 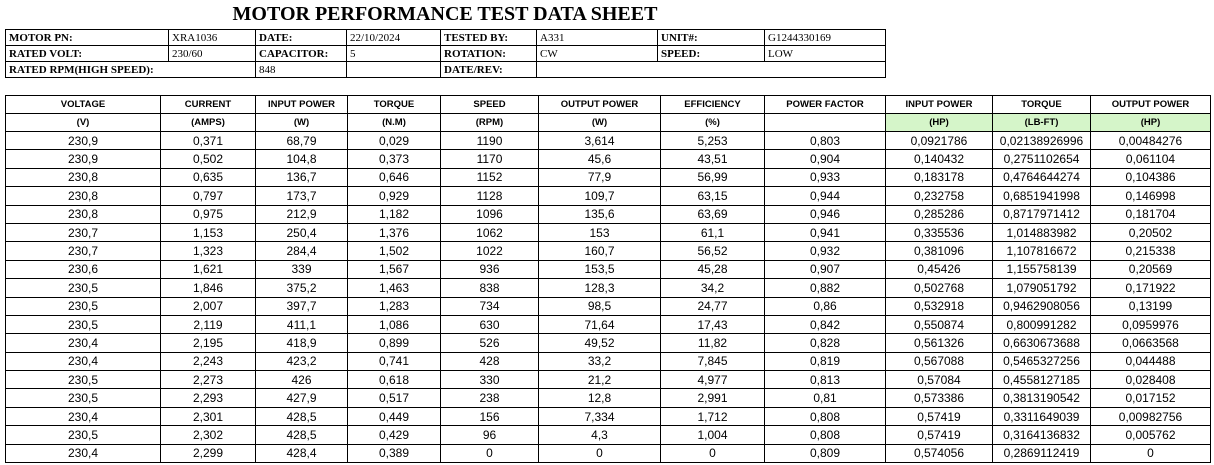 I want to click on info-value: 5, so click(x=393, y=53).